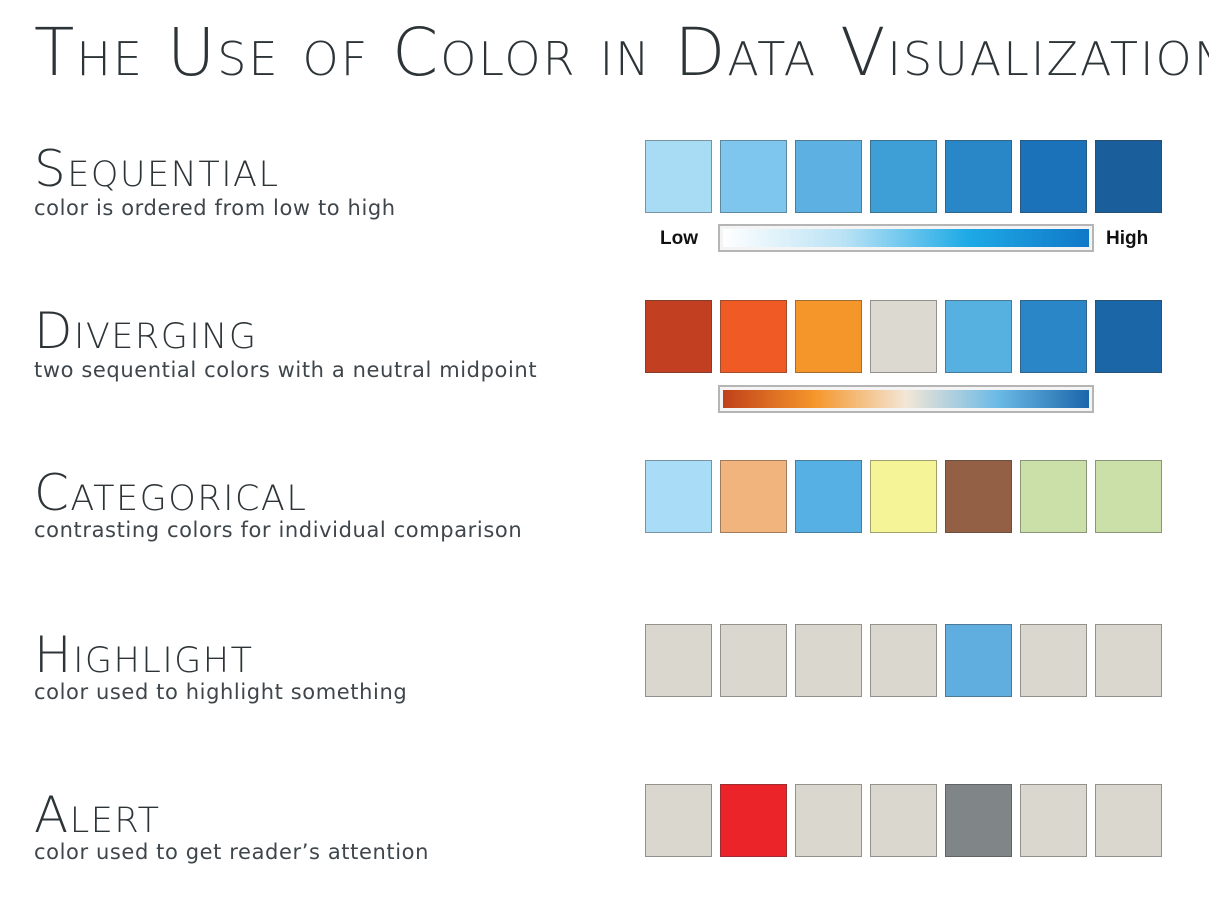 The image size is (1209, 897). What do you see at coordinates (171, 493) in the screenshot?
I see `section-title: Categorical` at bounding box center [171, 493].